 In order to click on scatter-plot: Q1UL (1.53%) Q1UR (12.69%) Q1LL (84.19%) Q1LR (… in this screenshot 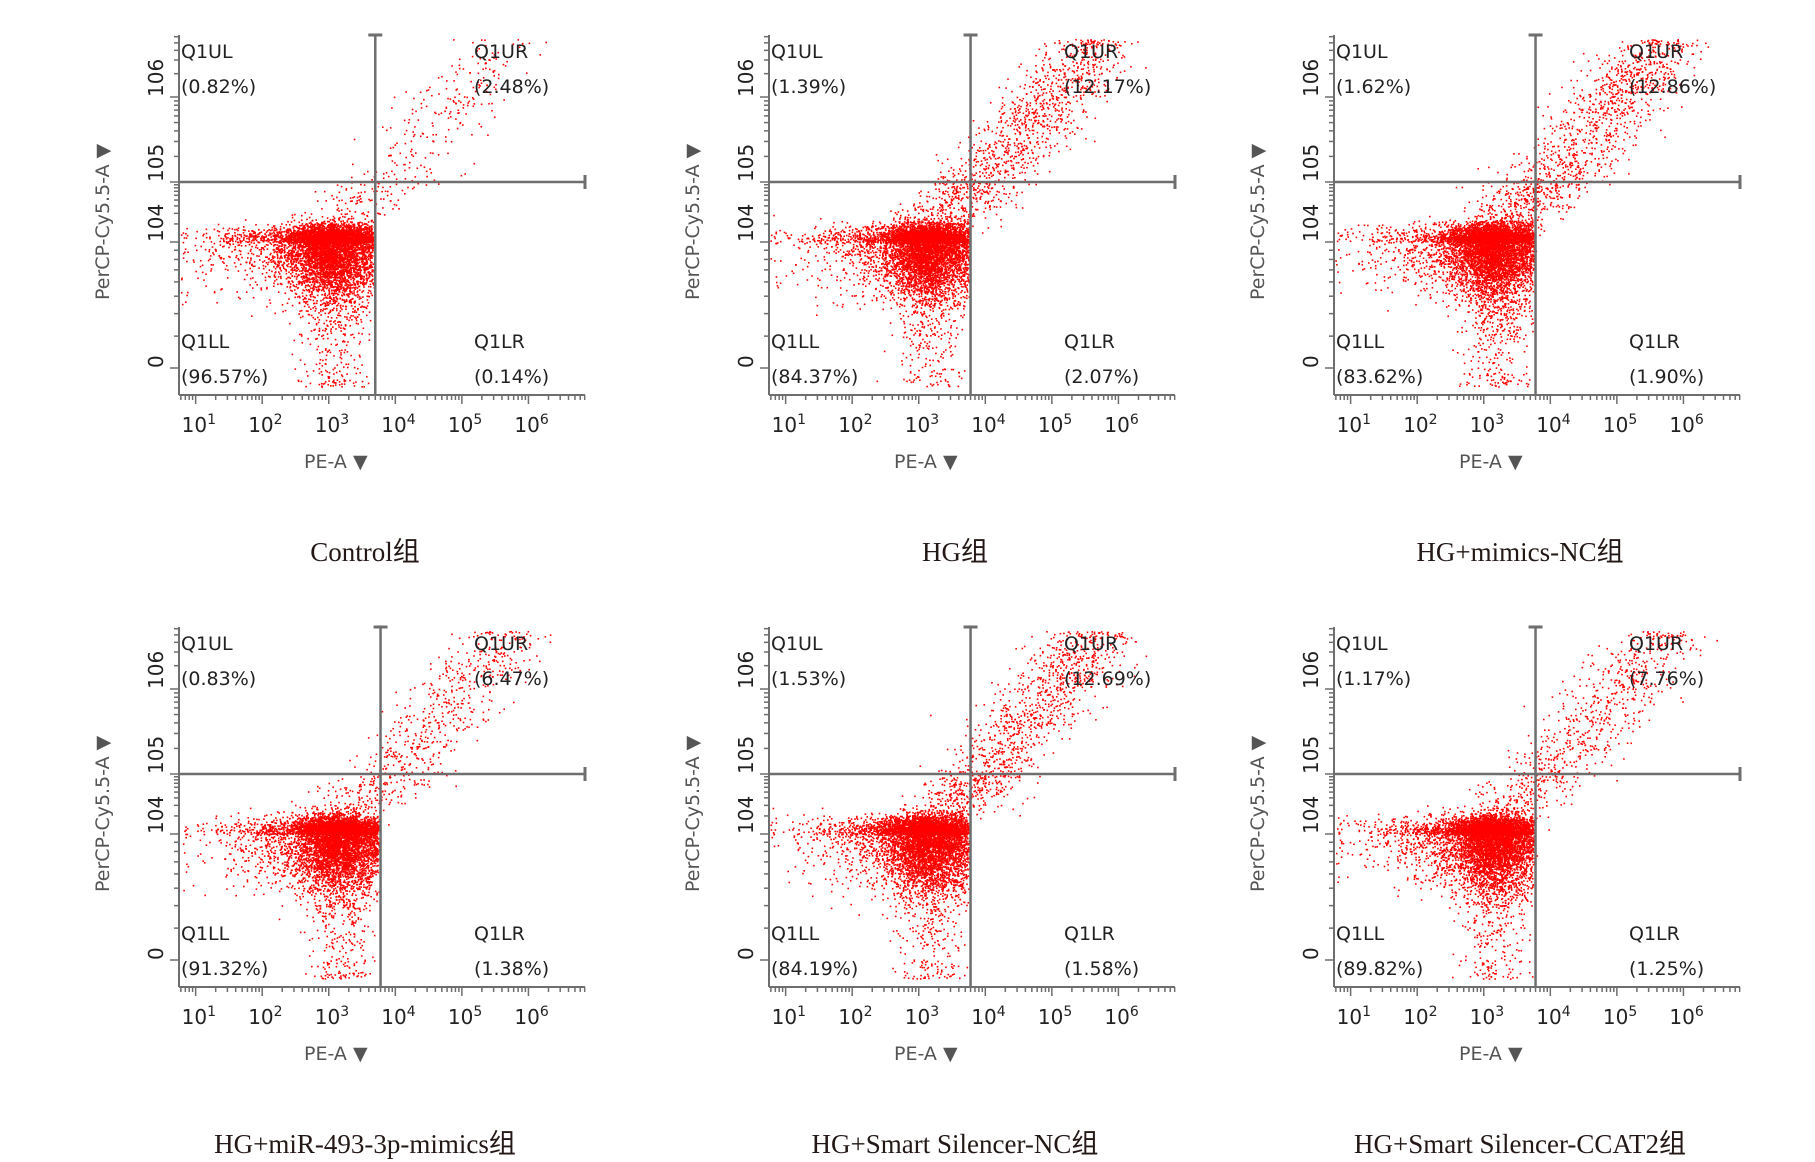, I will do `click(929, 845)`.